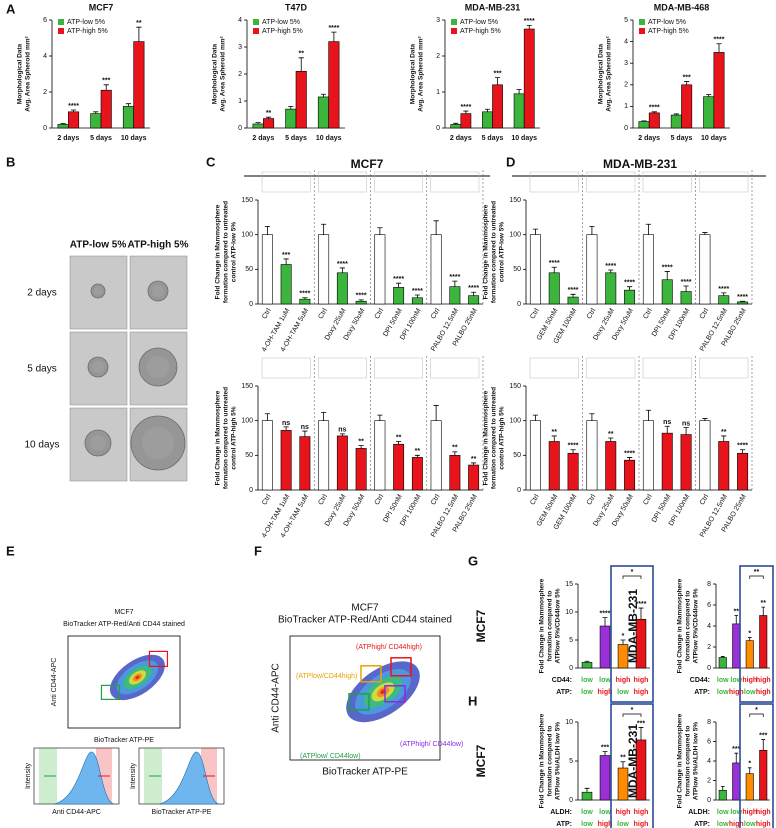 Image resolution: width=776 pixels, height=828 pixels. Describe the element at coordinates (472, 700) in the screenshot. I see `panel-letter: H` at that location.